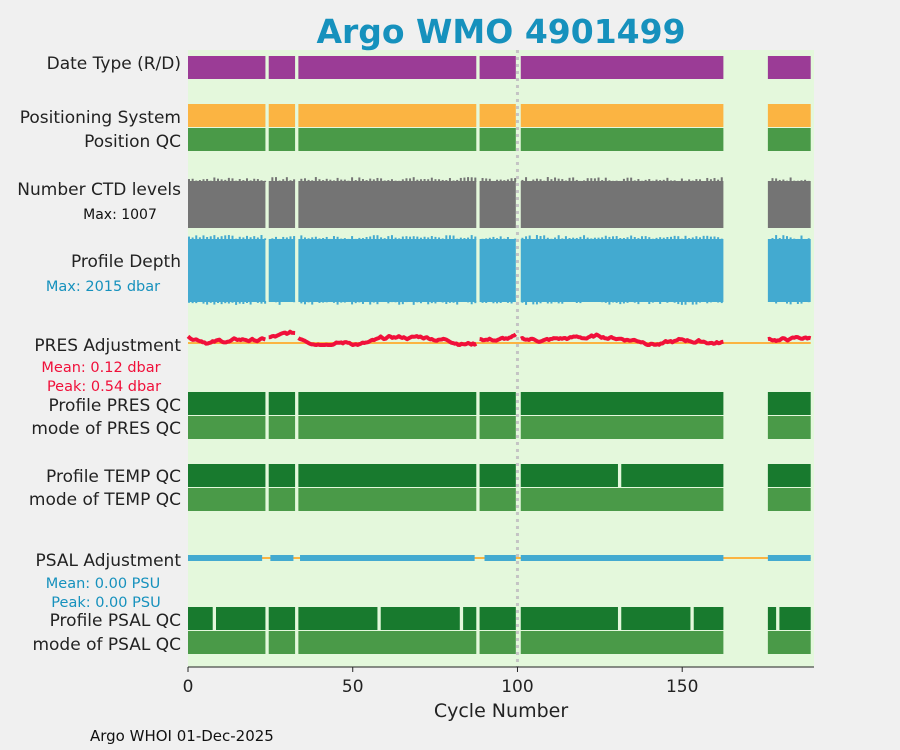  What do you see at coordinates (353, 687) in the screenshot?
I see `x-tick-label: 50` at bounding box center [353, 687].